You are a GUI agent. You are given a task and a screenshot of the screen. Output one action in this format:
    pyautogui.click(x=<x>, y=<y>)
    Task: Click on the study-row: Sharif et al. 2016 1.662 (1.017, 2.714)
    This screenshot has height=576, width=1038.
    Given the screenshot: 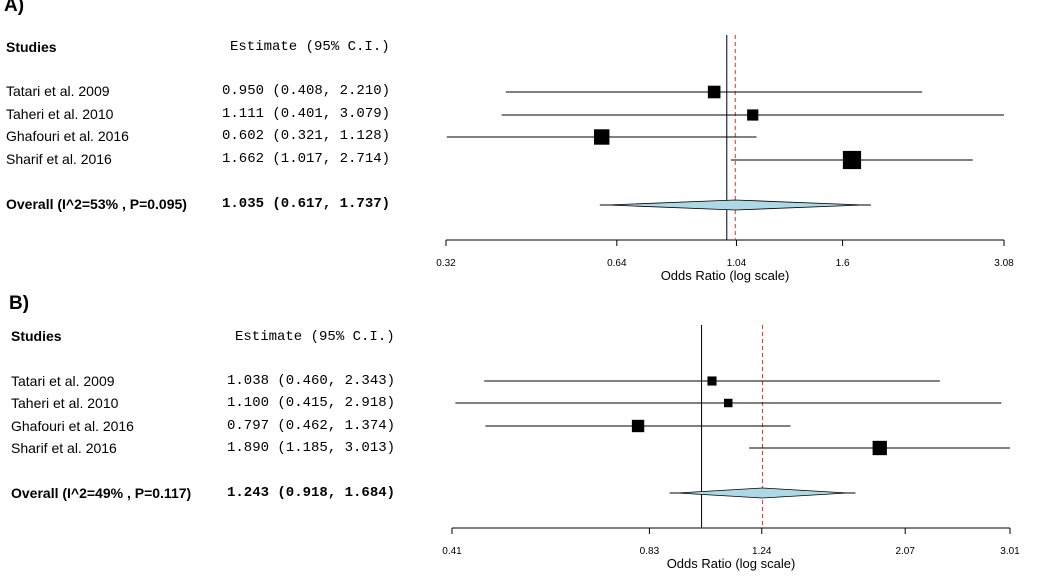 What is the action you would take?
    pyautogui.click(x=215, y=161)
    